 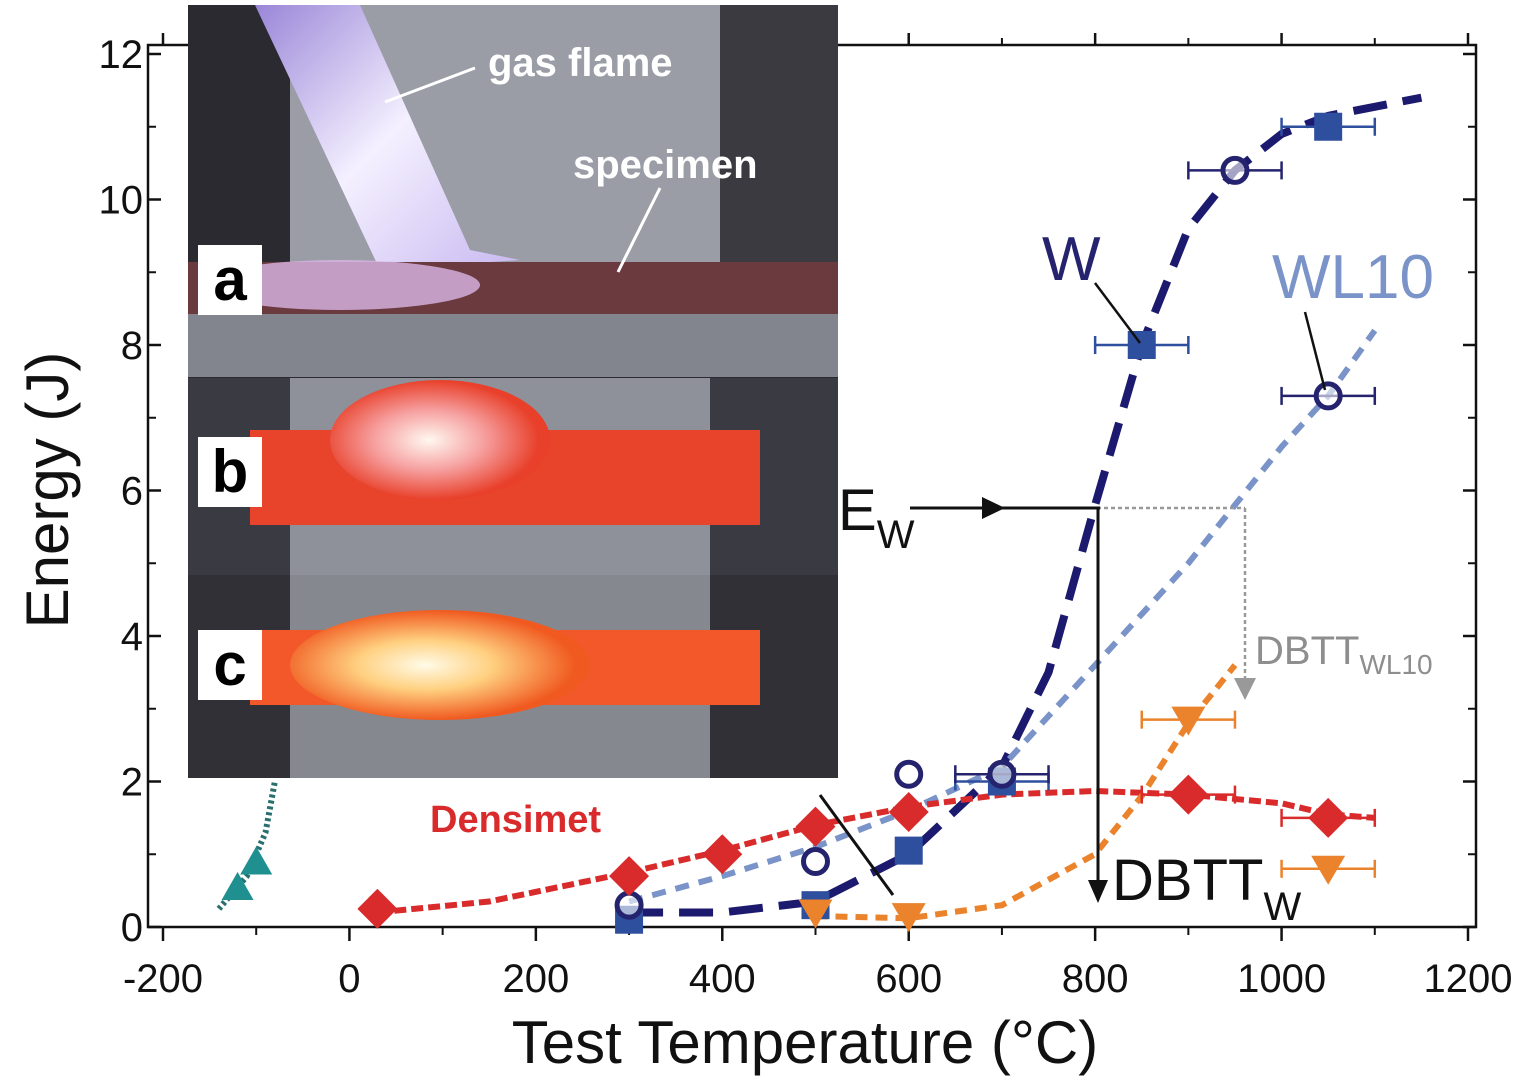 I want to click on annotation: DBTTWL10, so click(x=1344, y=654).